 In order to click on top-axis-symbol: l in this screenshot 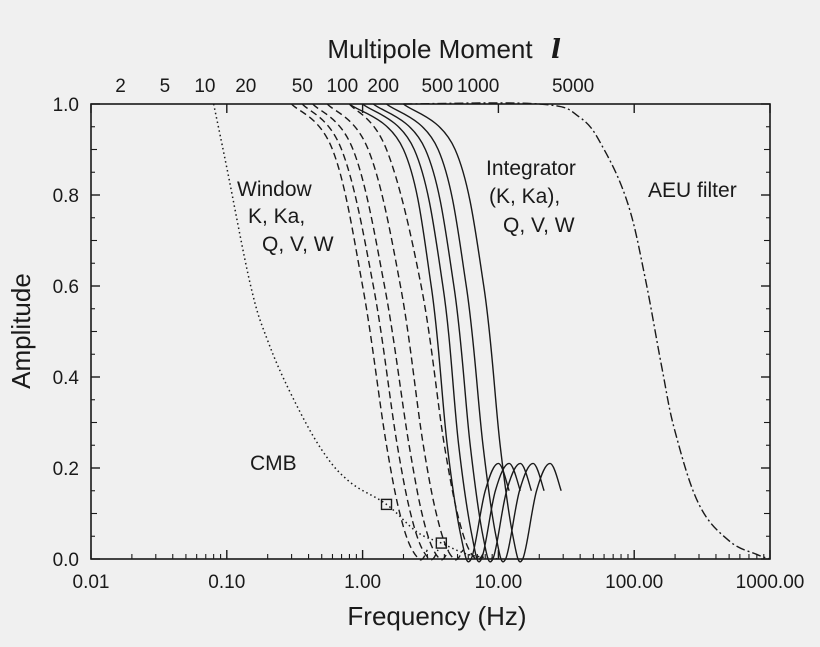, I will do `click(556, 50)`.